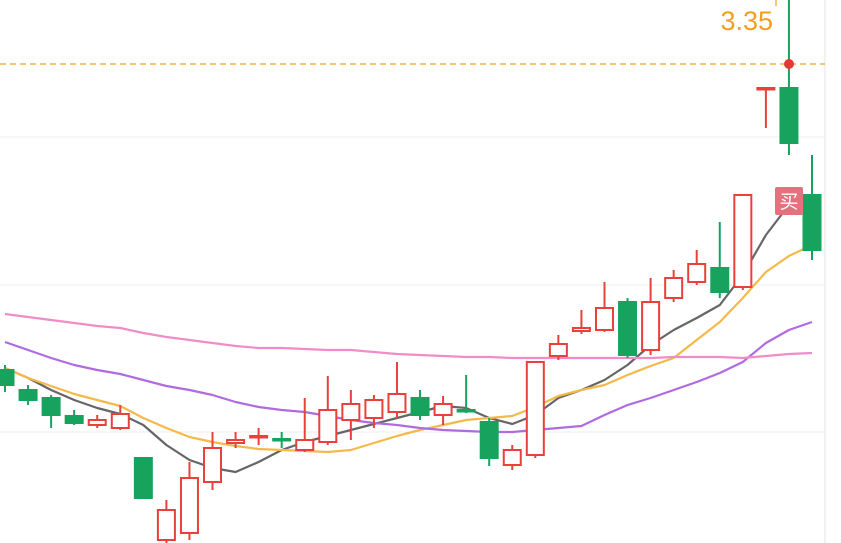  I want to click on badge, so click(789, 201).